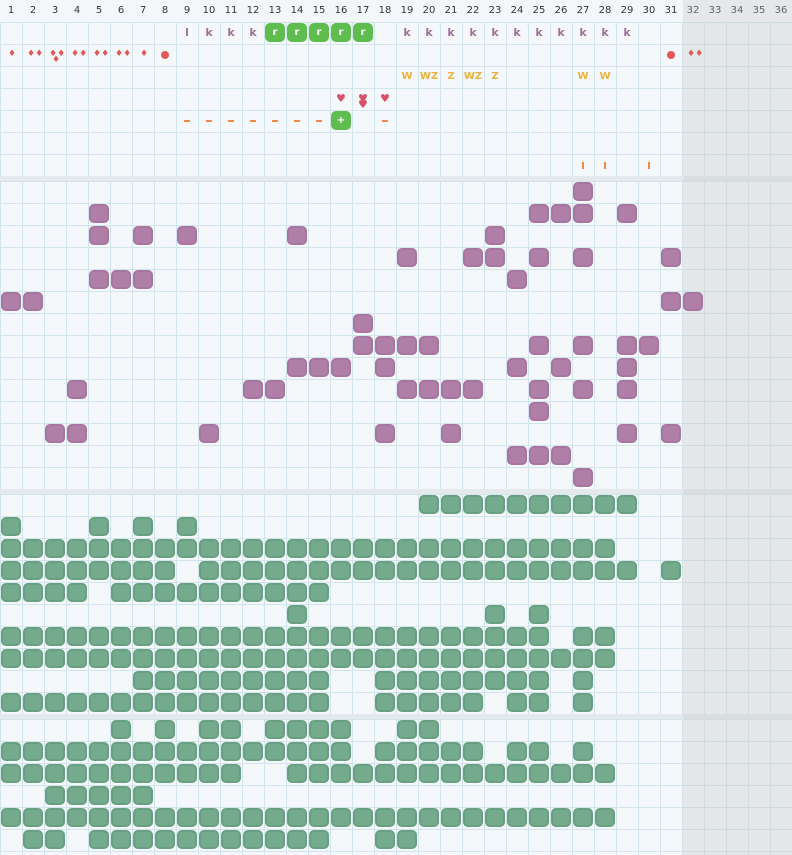 Image resolution: width=792 pixels, height=855 pixels. I want to click on day-header-34: 34, so click(737, 10).